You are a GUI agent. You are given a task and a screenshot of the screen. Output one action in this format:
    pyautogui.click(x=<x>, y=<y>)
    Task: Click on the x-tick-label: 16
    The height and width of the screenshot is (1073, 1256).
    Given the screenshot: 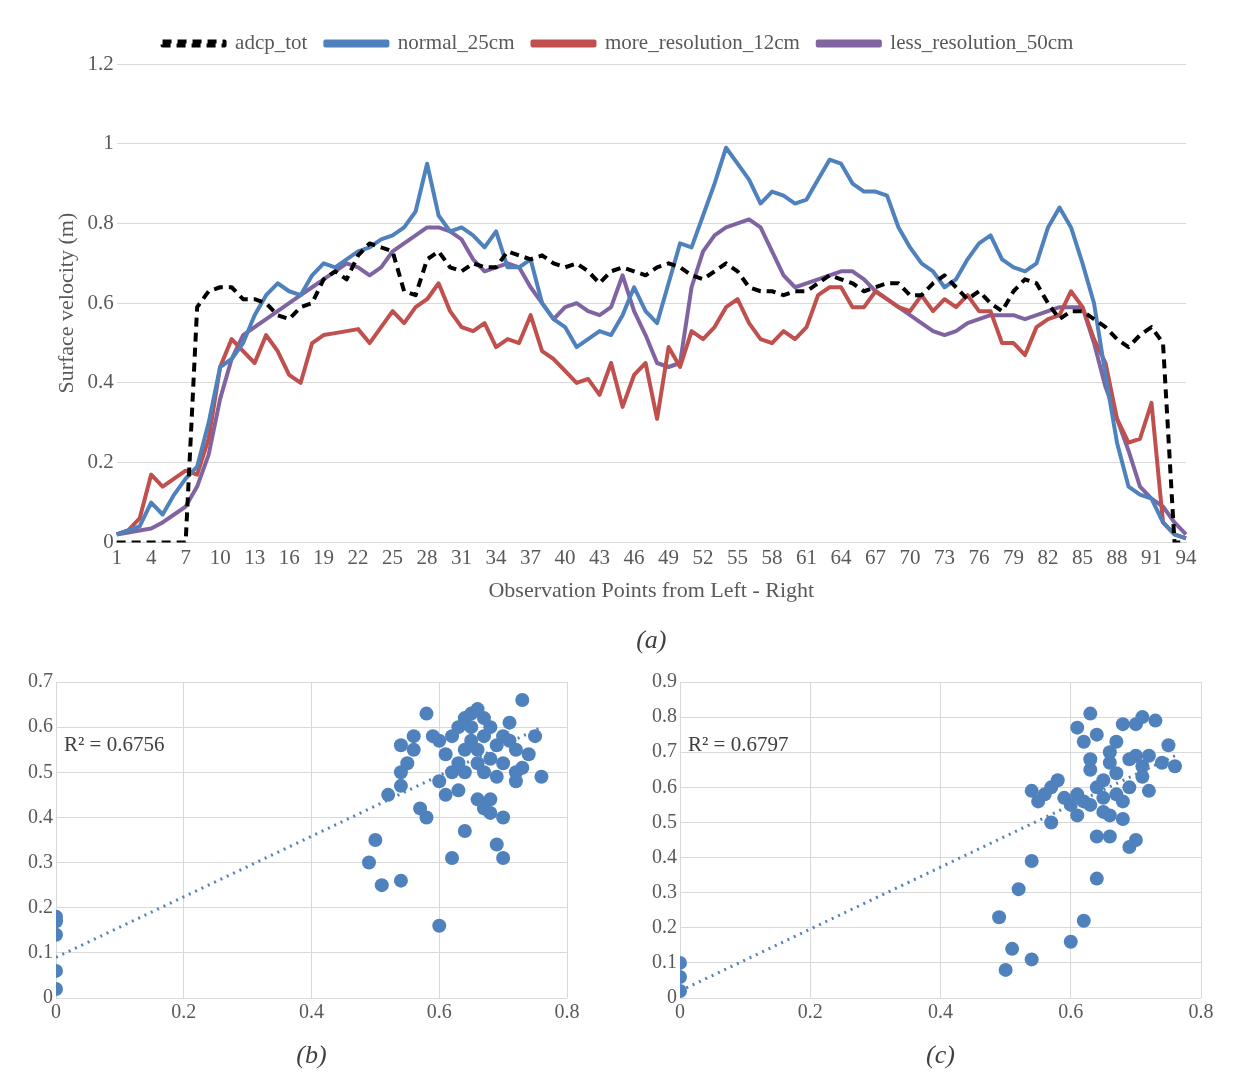 What is the action you would take?
    pyautogui.click(x=289, y=556)
    